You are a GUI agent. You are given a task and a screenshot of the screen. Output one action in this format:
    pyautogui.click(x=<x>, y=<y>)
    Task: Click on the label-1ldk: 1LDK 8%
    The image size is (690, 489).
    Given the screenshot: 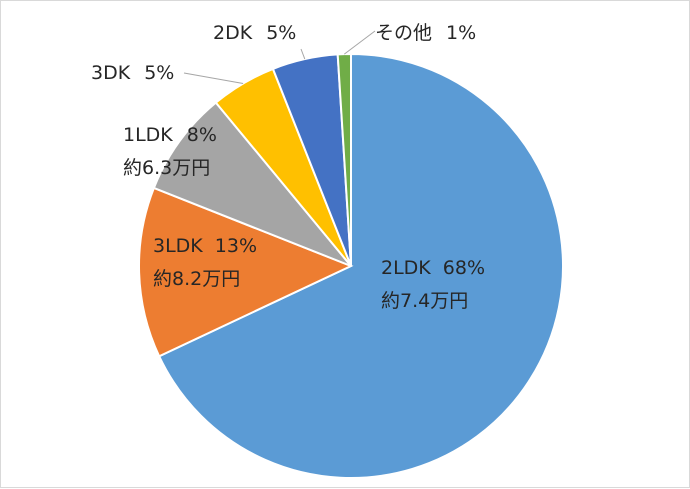 What is the action you would take?
    pyautogui.click(x=170, y=135)
    